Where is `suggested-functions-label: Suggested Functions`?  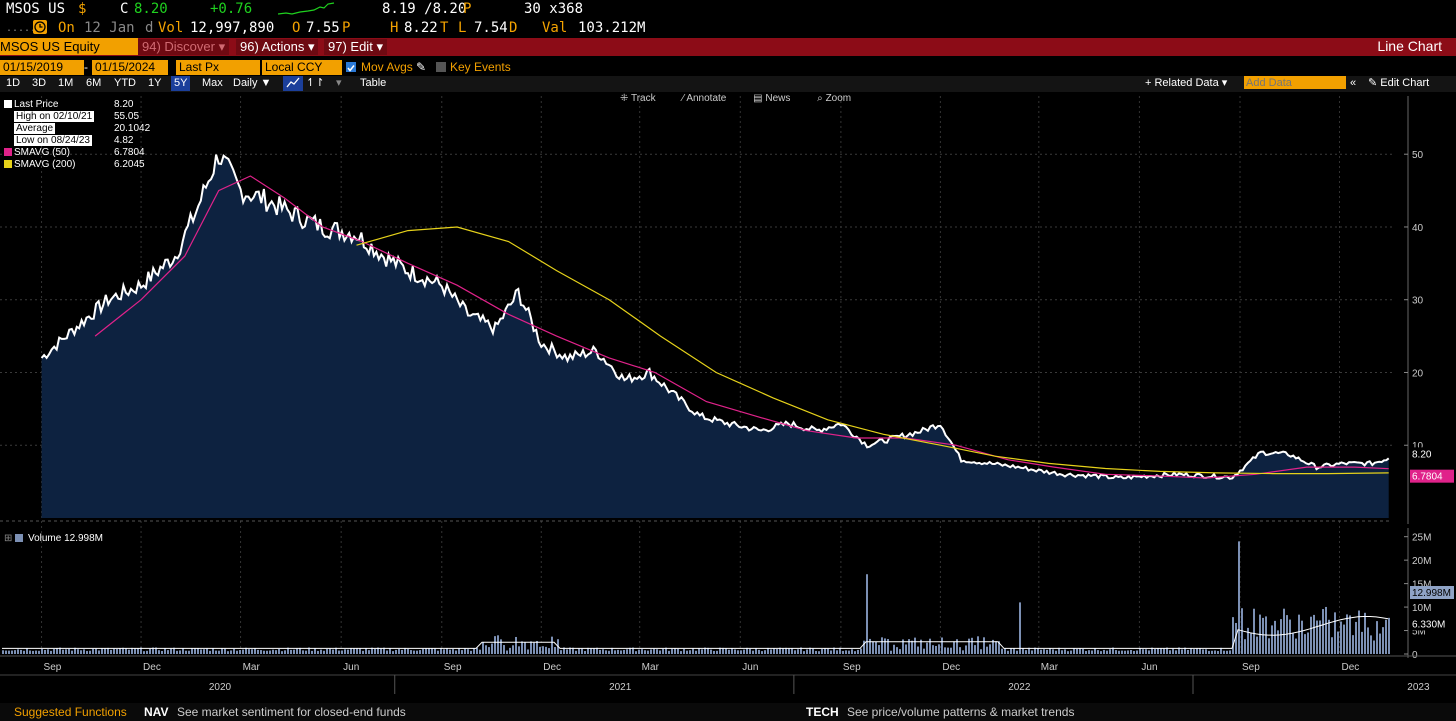 suggested-functions-label: Suggested Functions is located at coordinates (70, 712).